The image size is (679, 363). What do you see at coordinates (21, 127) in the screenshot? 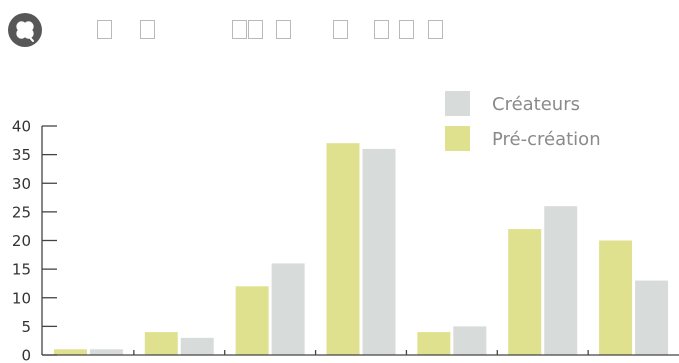
I see `y-tick-label: 40` at bounding box center [21, 127].